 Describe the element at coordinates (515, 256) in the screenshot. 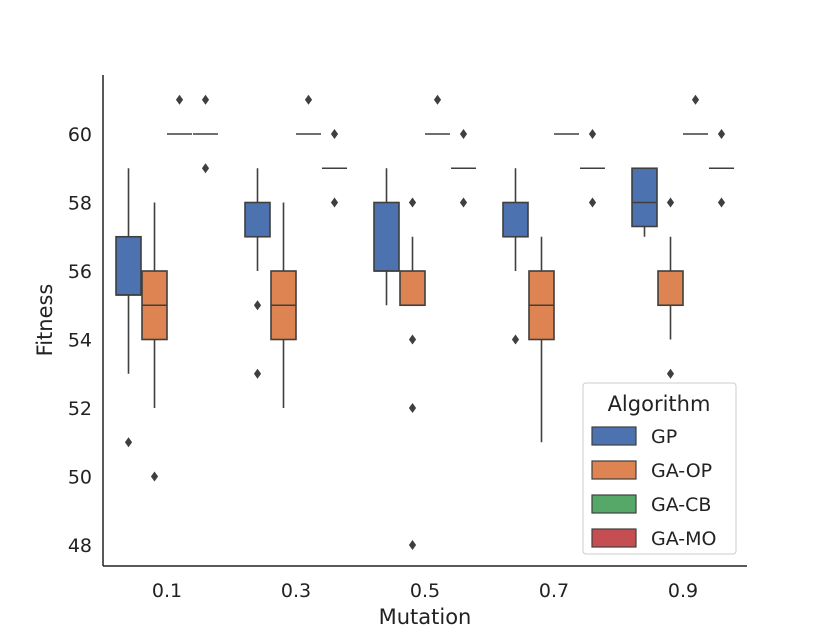

I see `box-gp-0.7` at that location.